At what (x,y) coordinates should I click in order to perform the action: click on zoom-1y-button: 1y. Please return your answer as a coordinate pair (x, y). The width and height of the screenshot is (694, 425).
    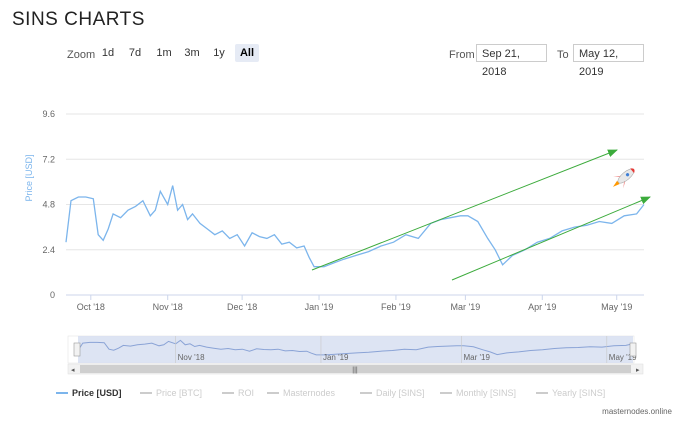
    Looking at the image, I should click on (219, 53).